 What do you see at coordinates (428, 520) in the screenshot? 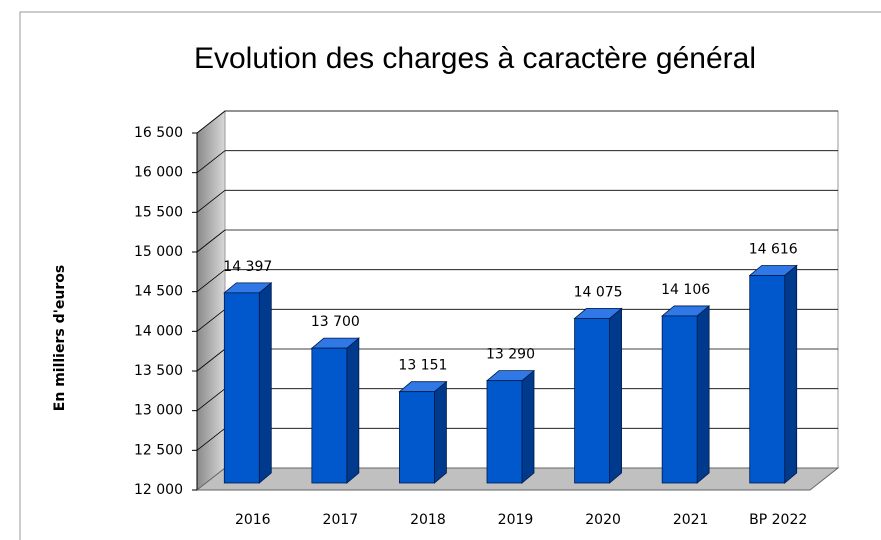
I see `x-tick-label: 2018` at bounding box center [428, 520].